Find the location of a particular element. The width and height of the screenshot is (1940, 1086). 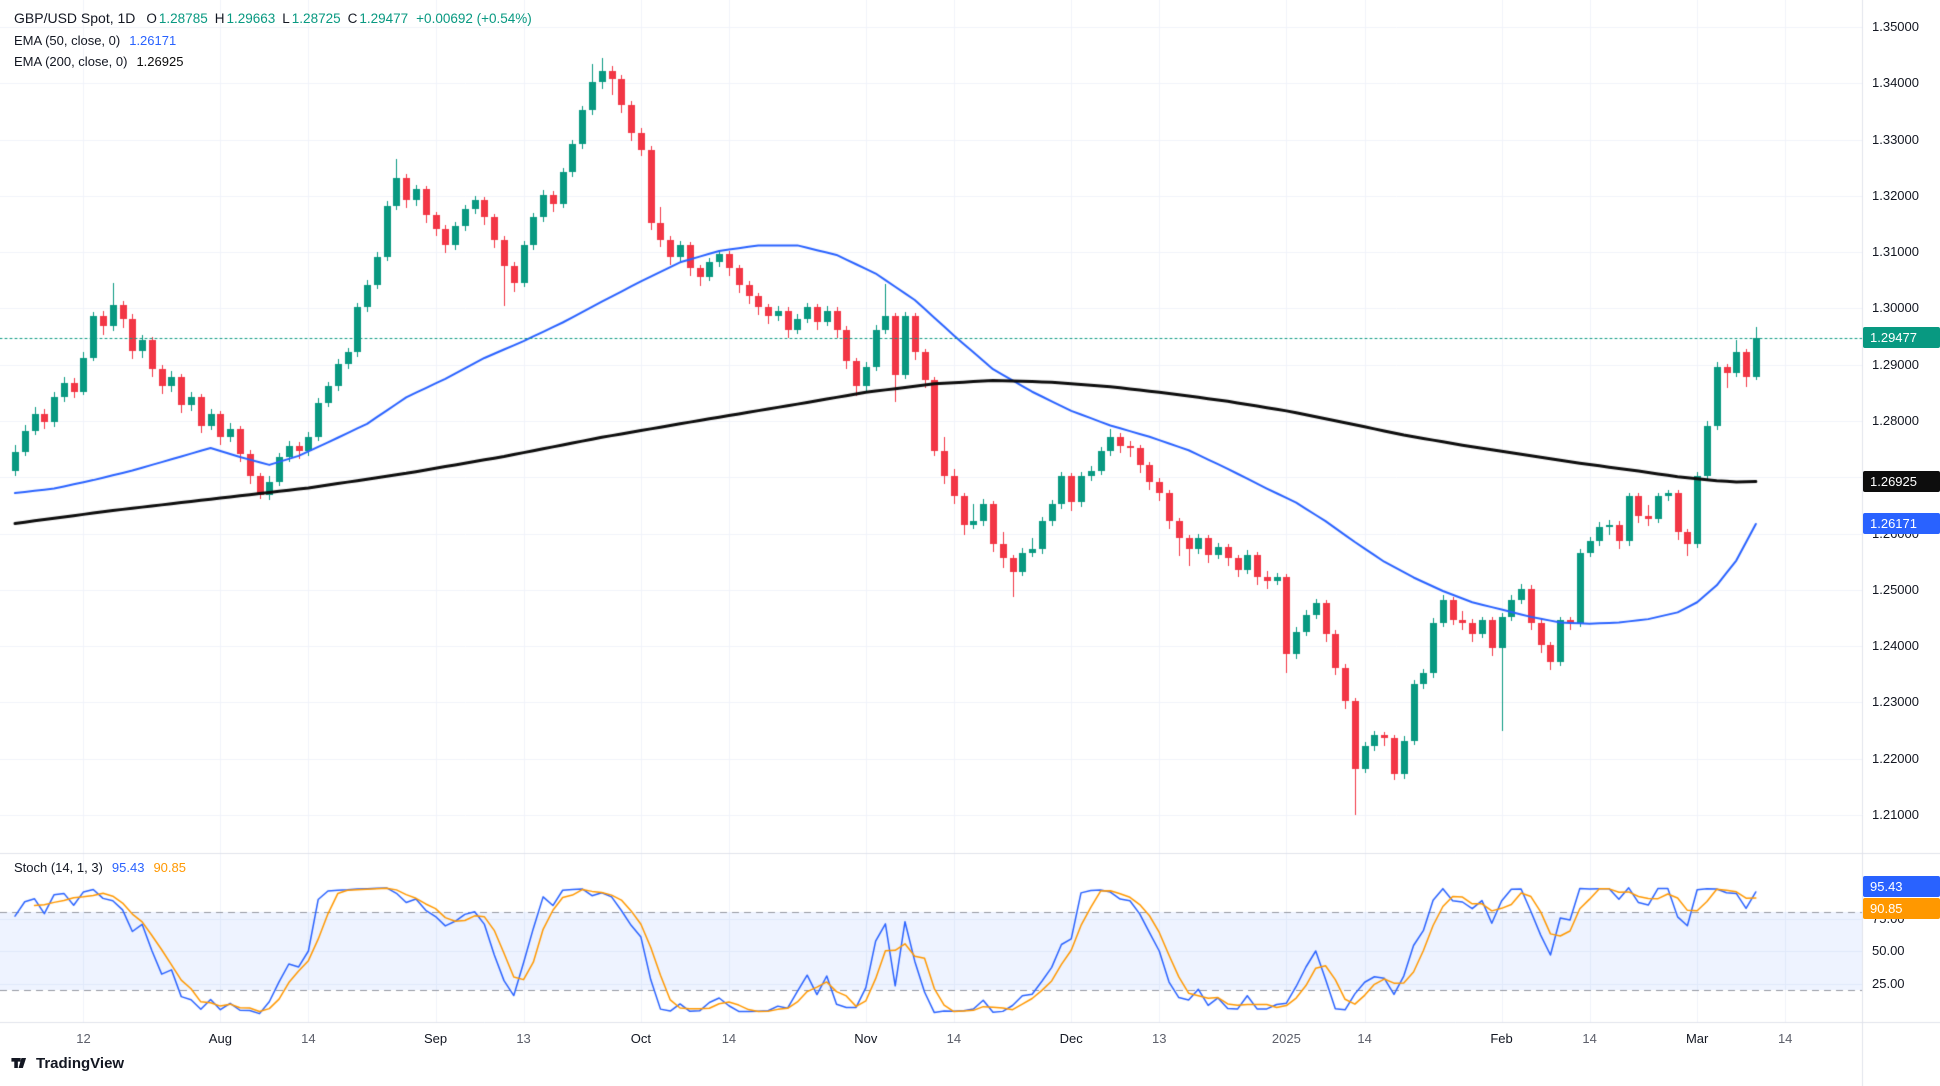

ema50-legend-row: EMA (50, close, 0) 1.26171 is located at coordinates (273, 40).